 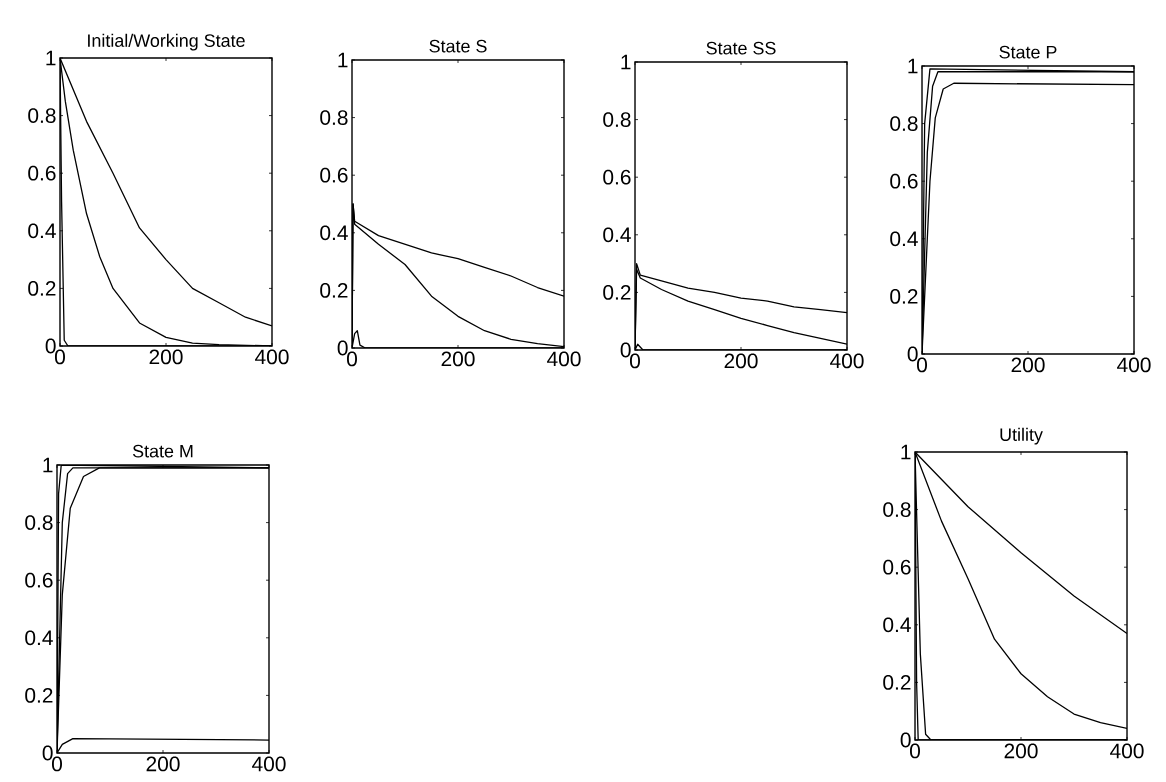 What do you see at coordinates (458, 46) in the screenshot?
I see `chart-title: State S` at bounding box center [458, 46].